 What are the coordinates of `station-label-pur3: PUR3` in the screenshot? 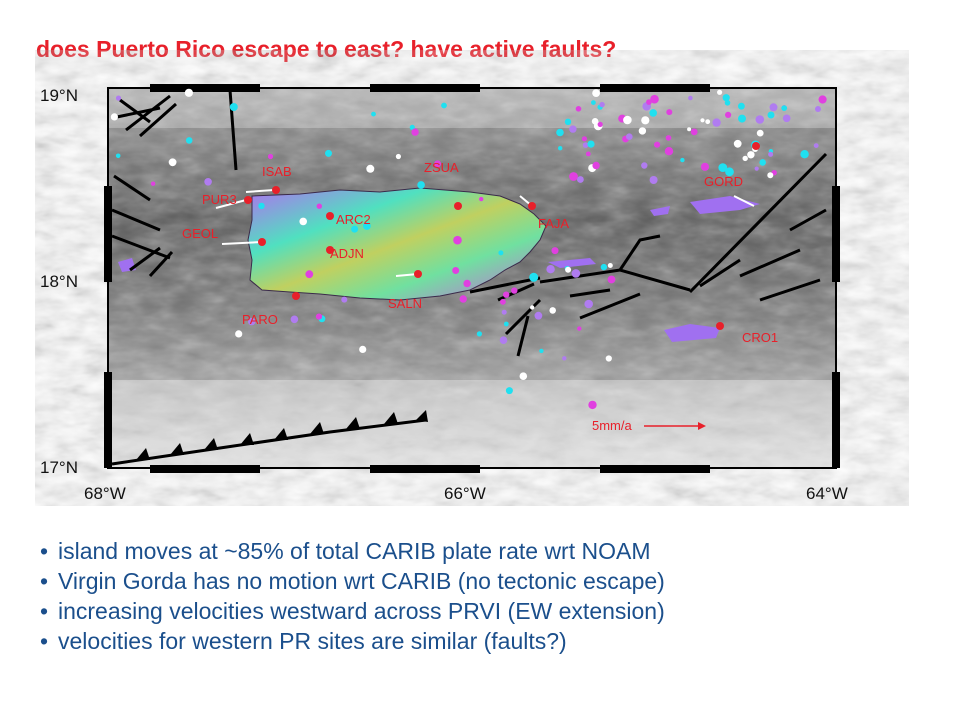 It's located at (219, 199).